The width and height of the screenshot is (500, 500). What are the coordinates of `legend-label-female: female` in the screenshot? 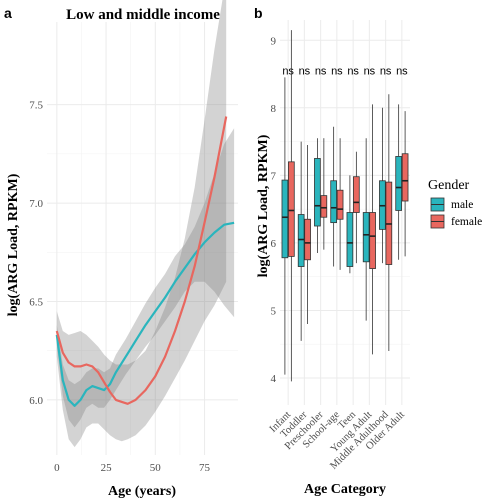 It's located at (466, 222).